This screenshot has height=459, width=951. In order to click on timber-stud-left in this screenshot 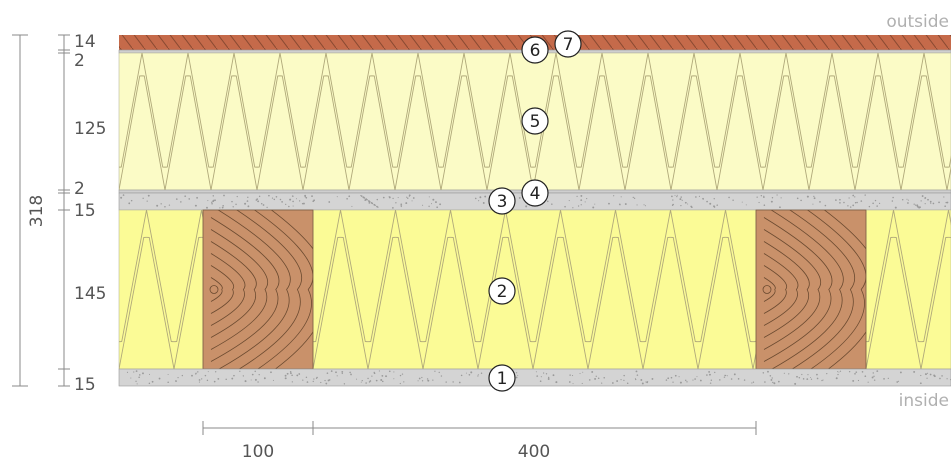, I will do `click(258, 289)`.